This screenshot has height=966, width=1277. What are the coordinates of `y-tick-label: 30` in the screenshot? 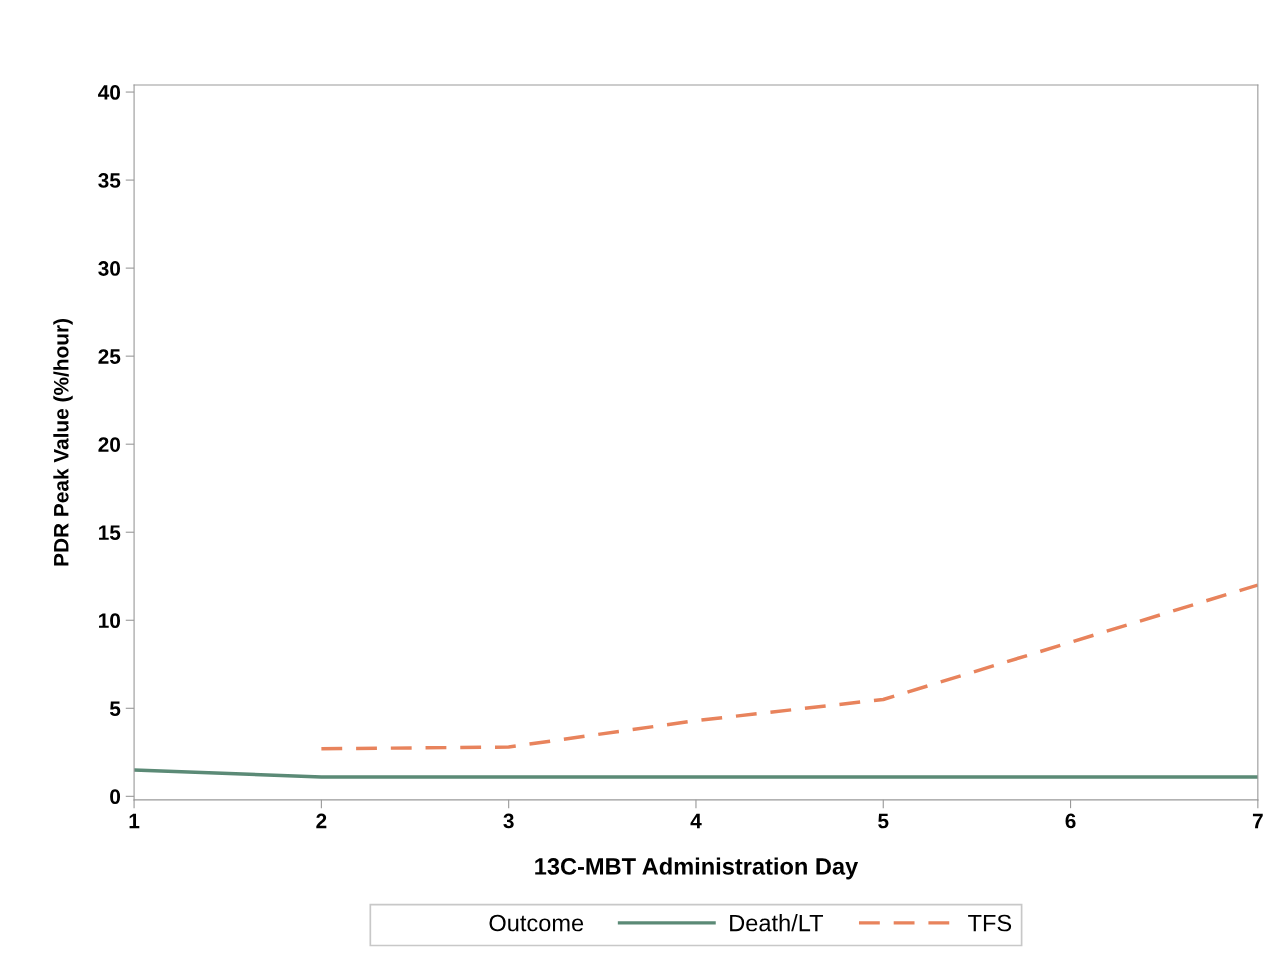 It's located at (109, 268).